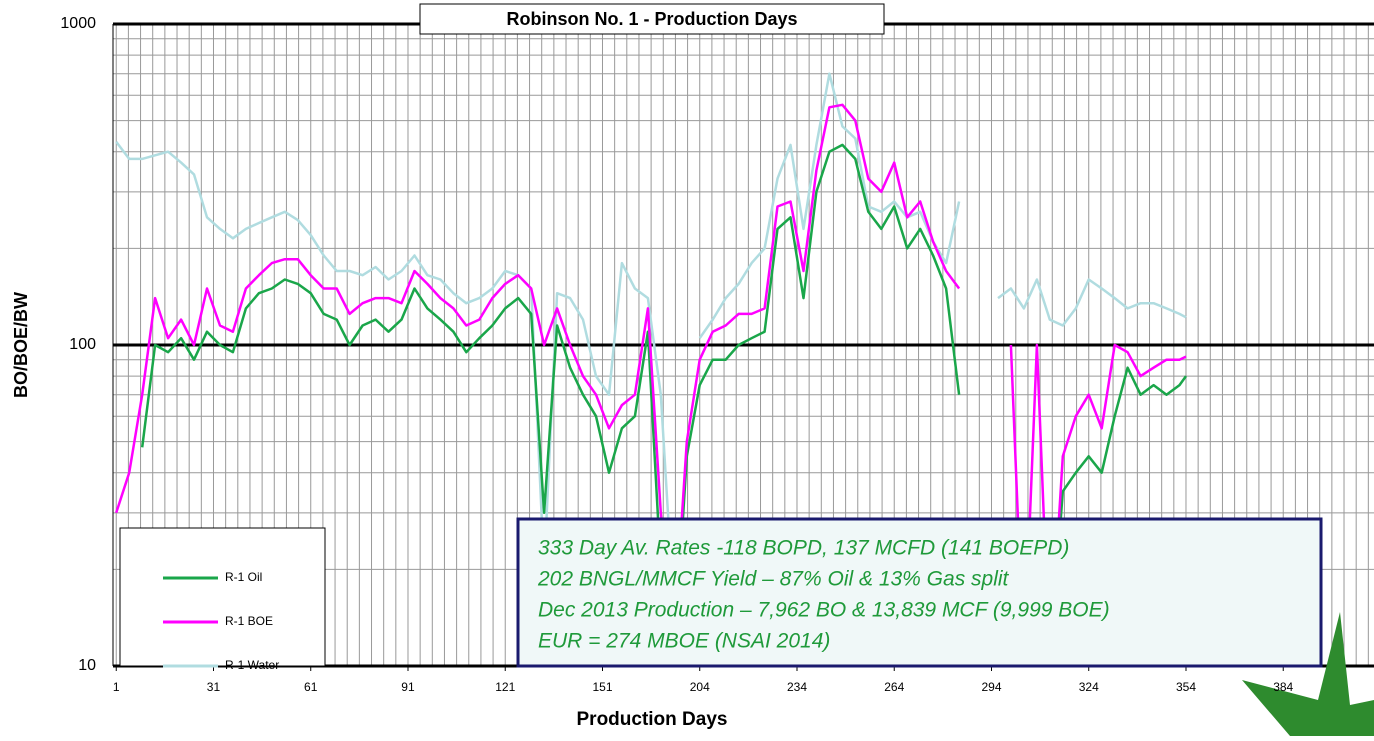 The height and width of the screenshot is (741, 1374). I want to click on legend-box, so click(222, 597).